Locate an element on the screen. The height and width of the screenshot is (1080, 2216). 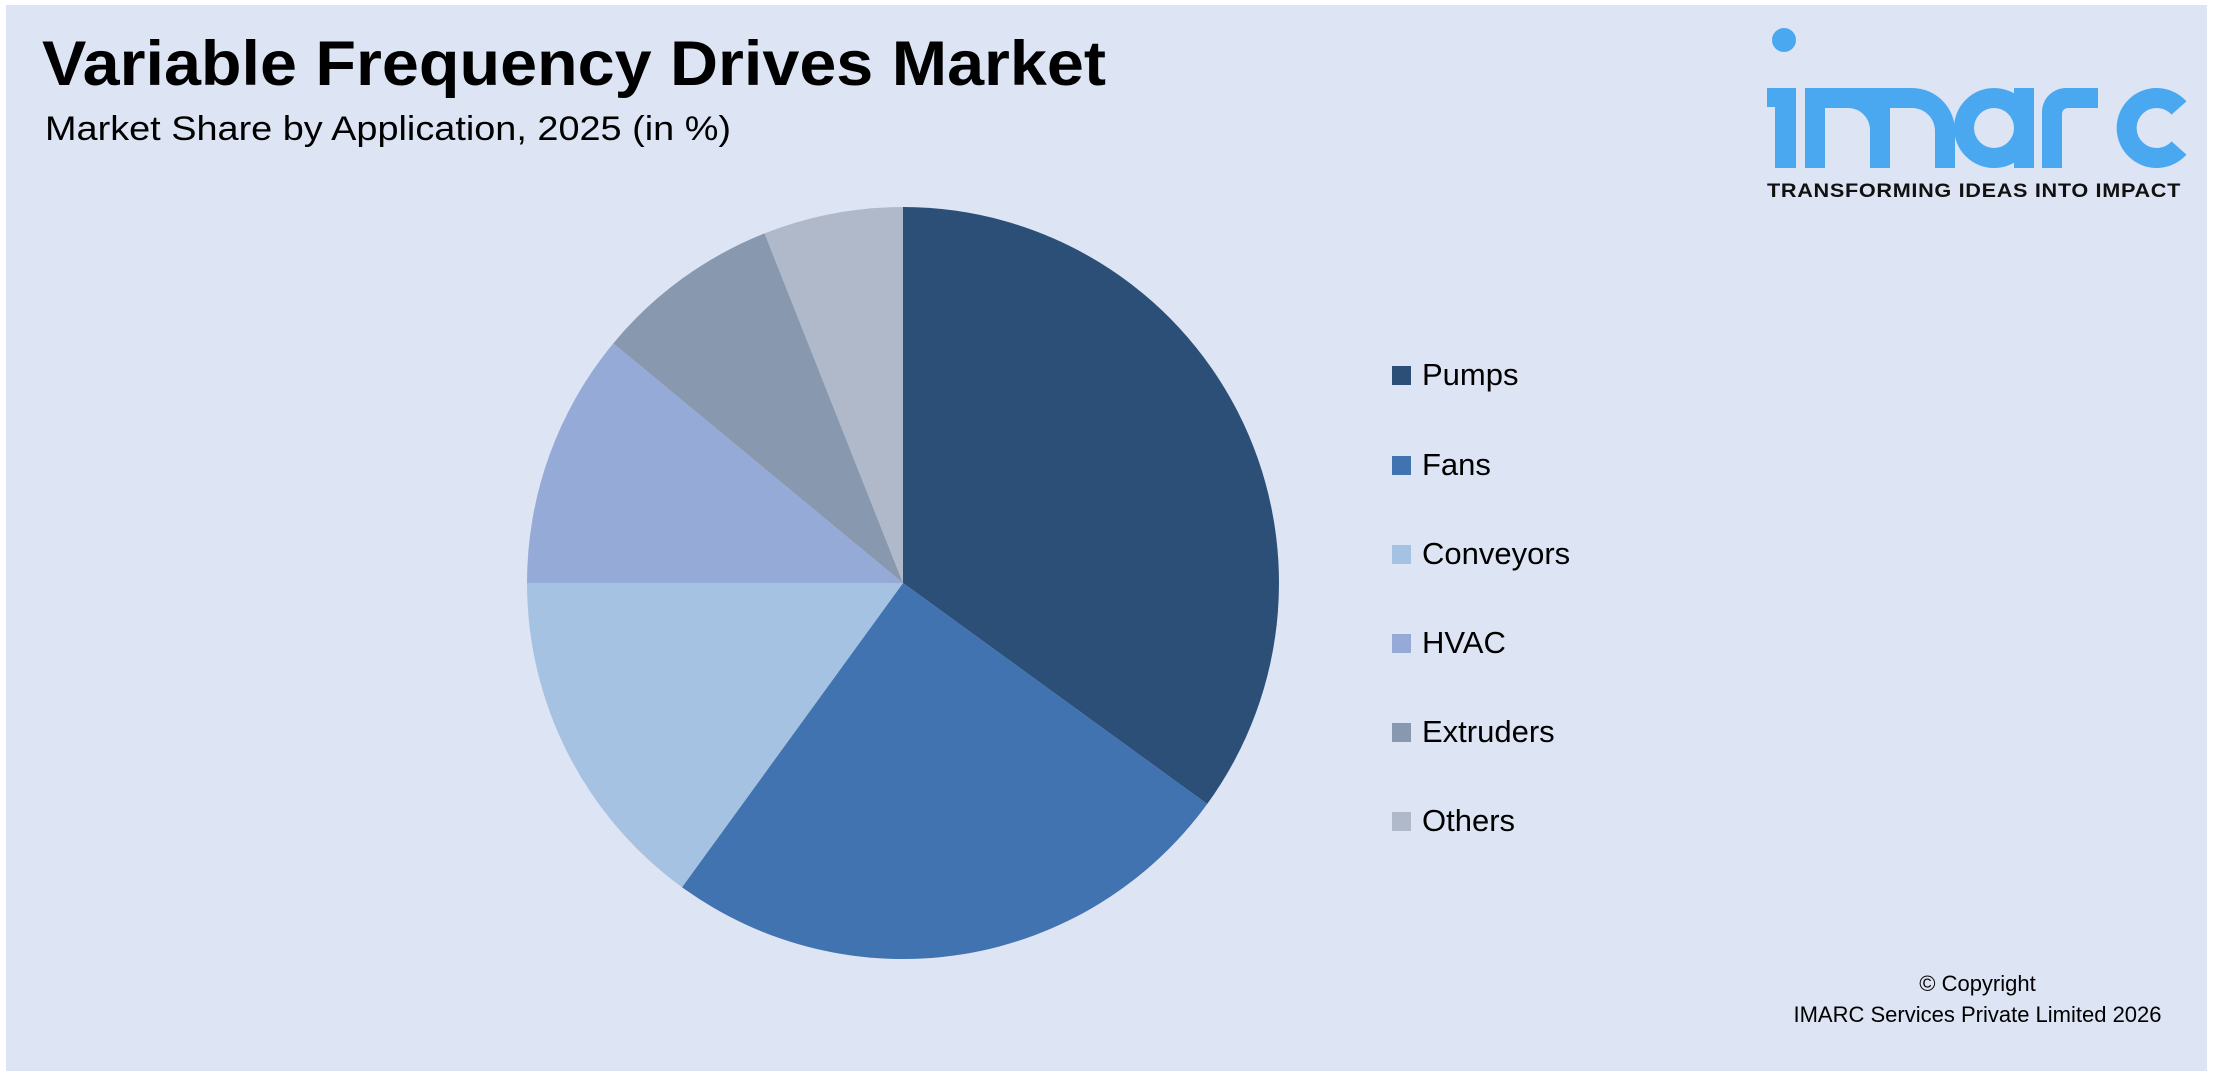
pie-slice-extruders: Extruders: 8% is located at coordinates (758, 408).